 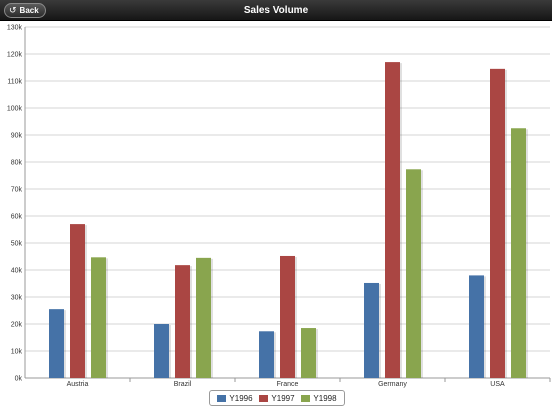 What do you see at coordinates (203, 317) in the screenshot?
I see `bar-y1998-brazil` at bounding box center [203, 317].